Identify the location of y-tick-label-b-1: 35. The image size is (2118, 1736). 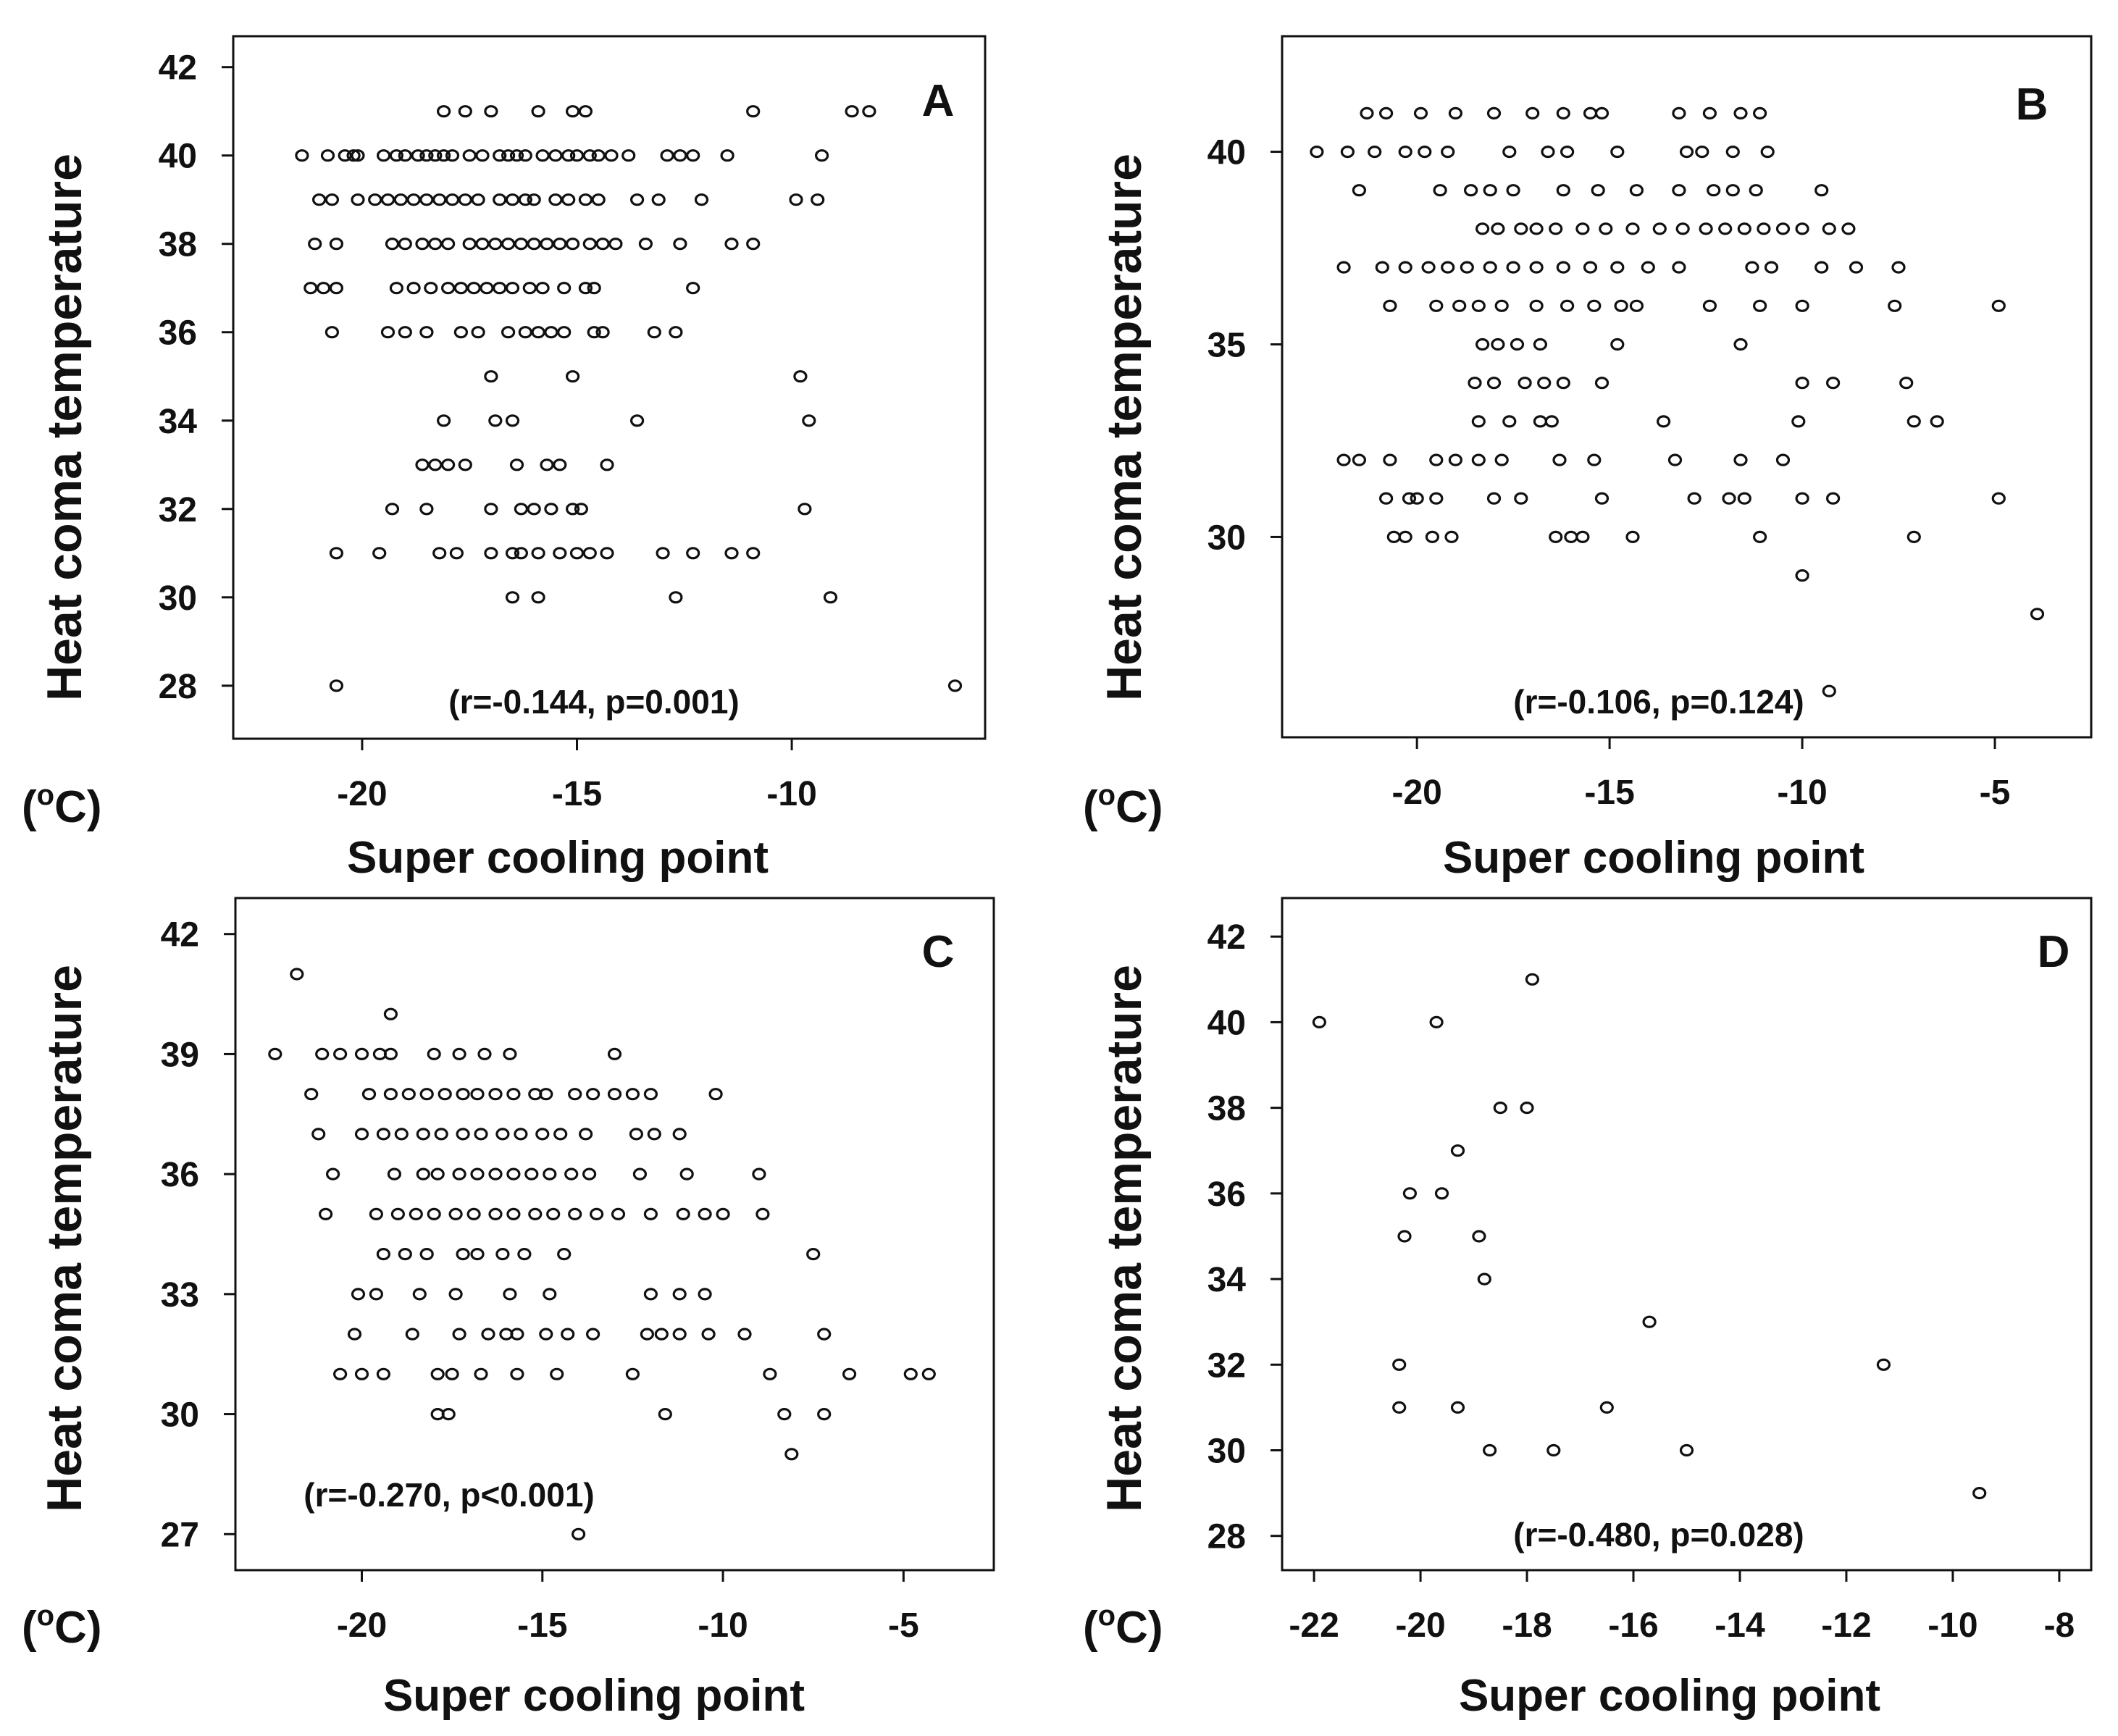
(1226, 345).